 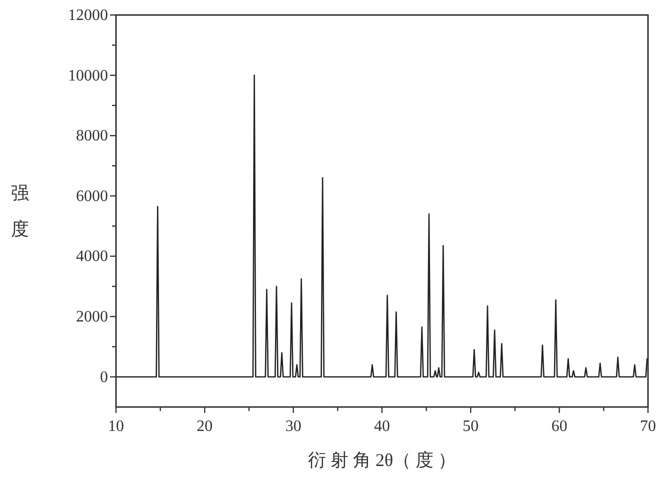 I want to click on x-tick-label: 30, so click(x=293, y=426).